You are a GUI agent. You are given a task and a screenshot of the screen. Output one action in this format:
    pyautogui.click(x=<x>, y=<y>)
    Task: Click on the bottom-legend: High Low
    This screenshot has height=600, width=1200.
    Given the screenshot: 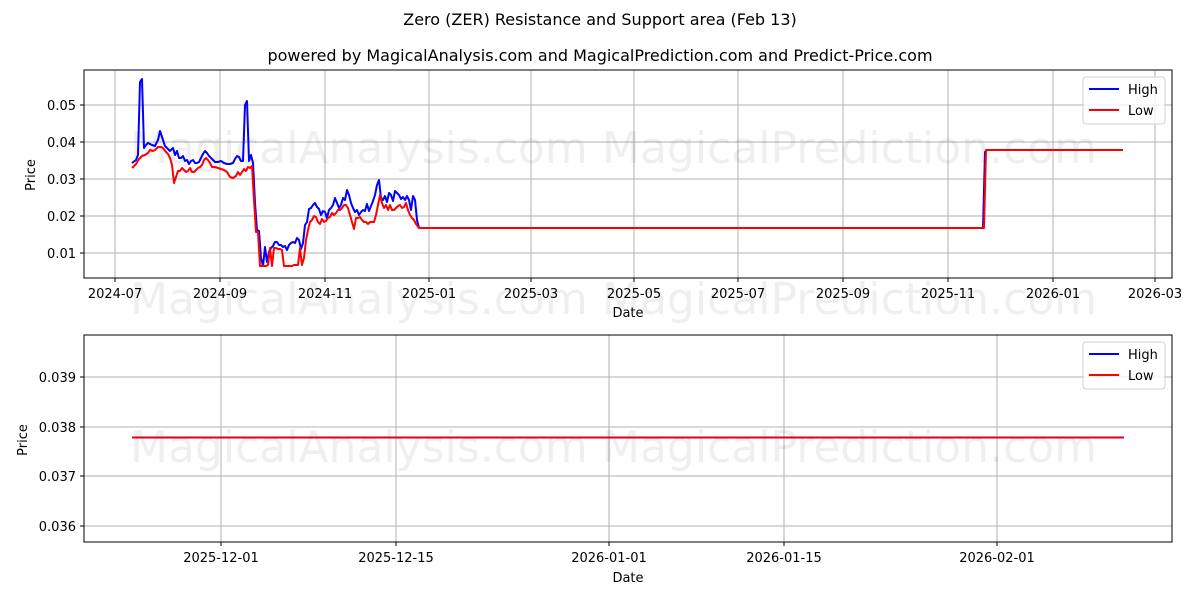 What is the action you would take?
    pyautogui.click(x=1124, y=365)
    